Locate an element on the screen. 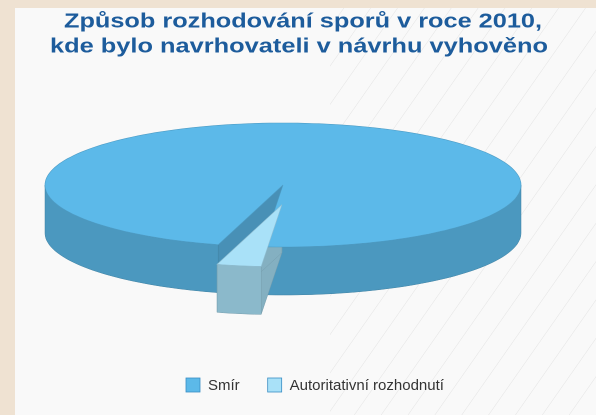 This screenshot has width=596, height=415. slice-side is located at coordinates (239, 289).